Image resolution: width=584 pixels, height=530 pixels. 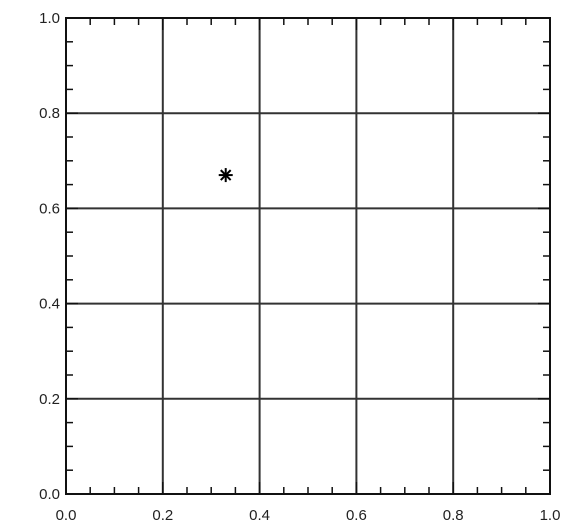 I want to click on x-tick-label: 0.4, so click(x=259, y=515).